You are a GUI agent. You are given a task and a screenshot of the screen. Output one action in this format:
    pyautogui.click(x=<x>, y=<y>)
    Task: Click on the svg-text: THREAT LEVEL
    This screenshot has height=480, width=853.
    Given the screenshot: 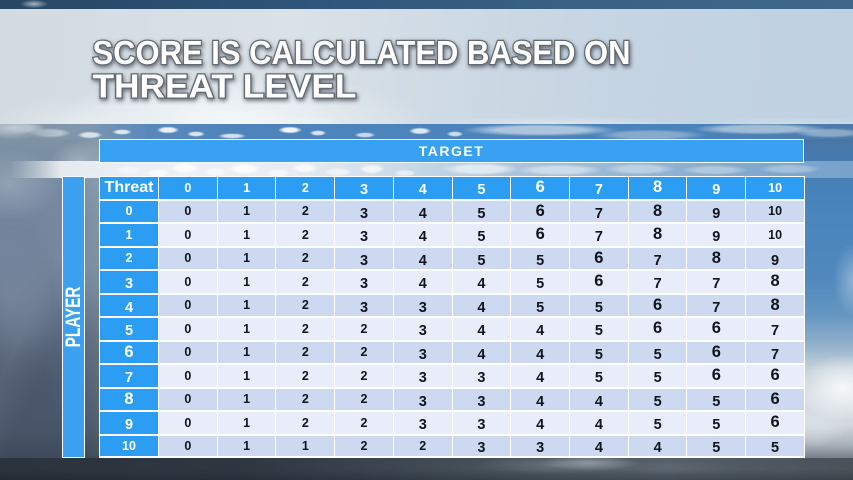 What is the action you would take?
    pyautogui.click(x=225, y=87)
    